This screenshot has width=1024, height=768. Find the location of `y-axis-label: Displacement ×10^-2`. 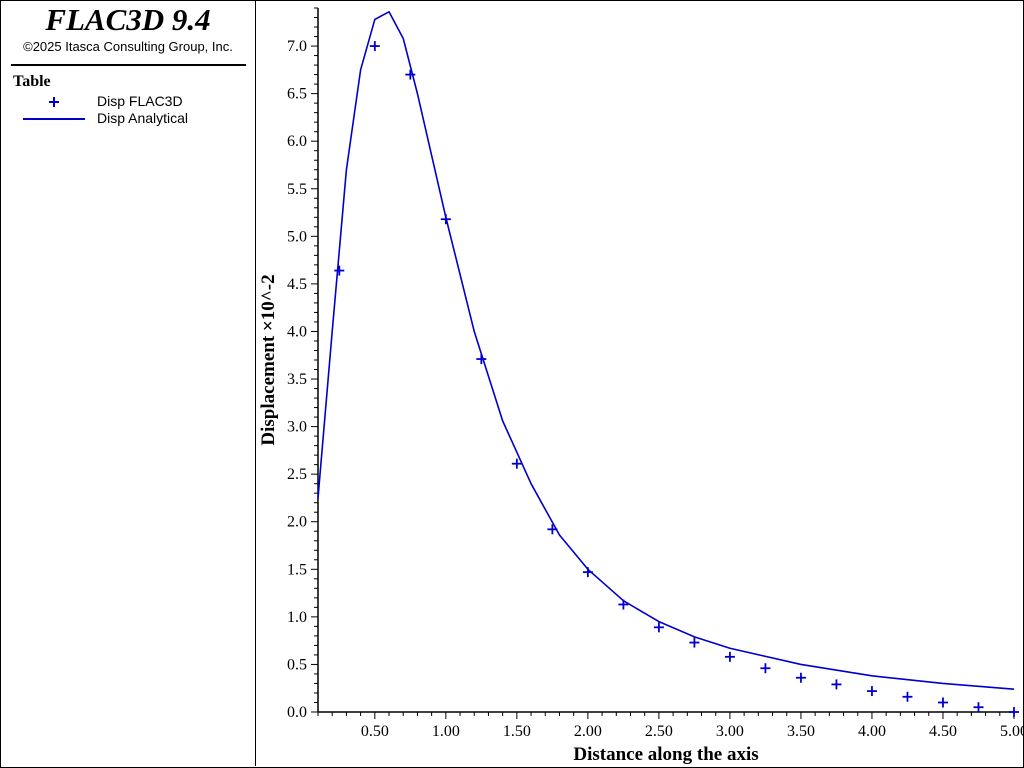

y-axis-label: Displacement ×10^-2 is located at coordinates (268, 359).